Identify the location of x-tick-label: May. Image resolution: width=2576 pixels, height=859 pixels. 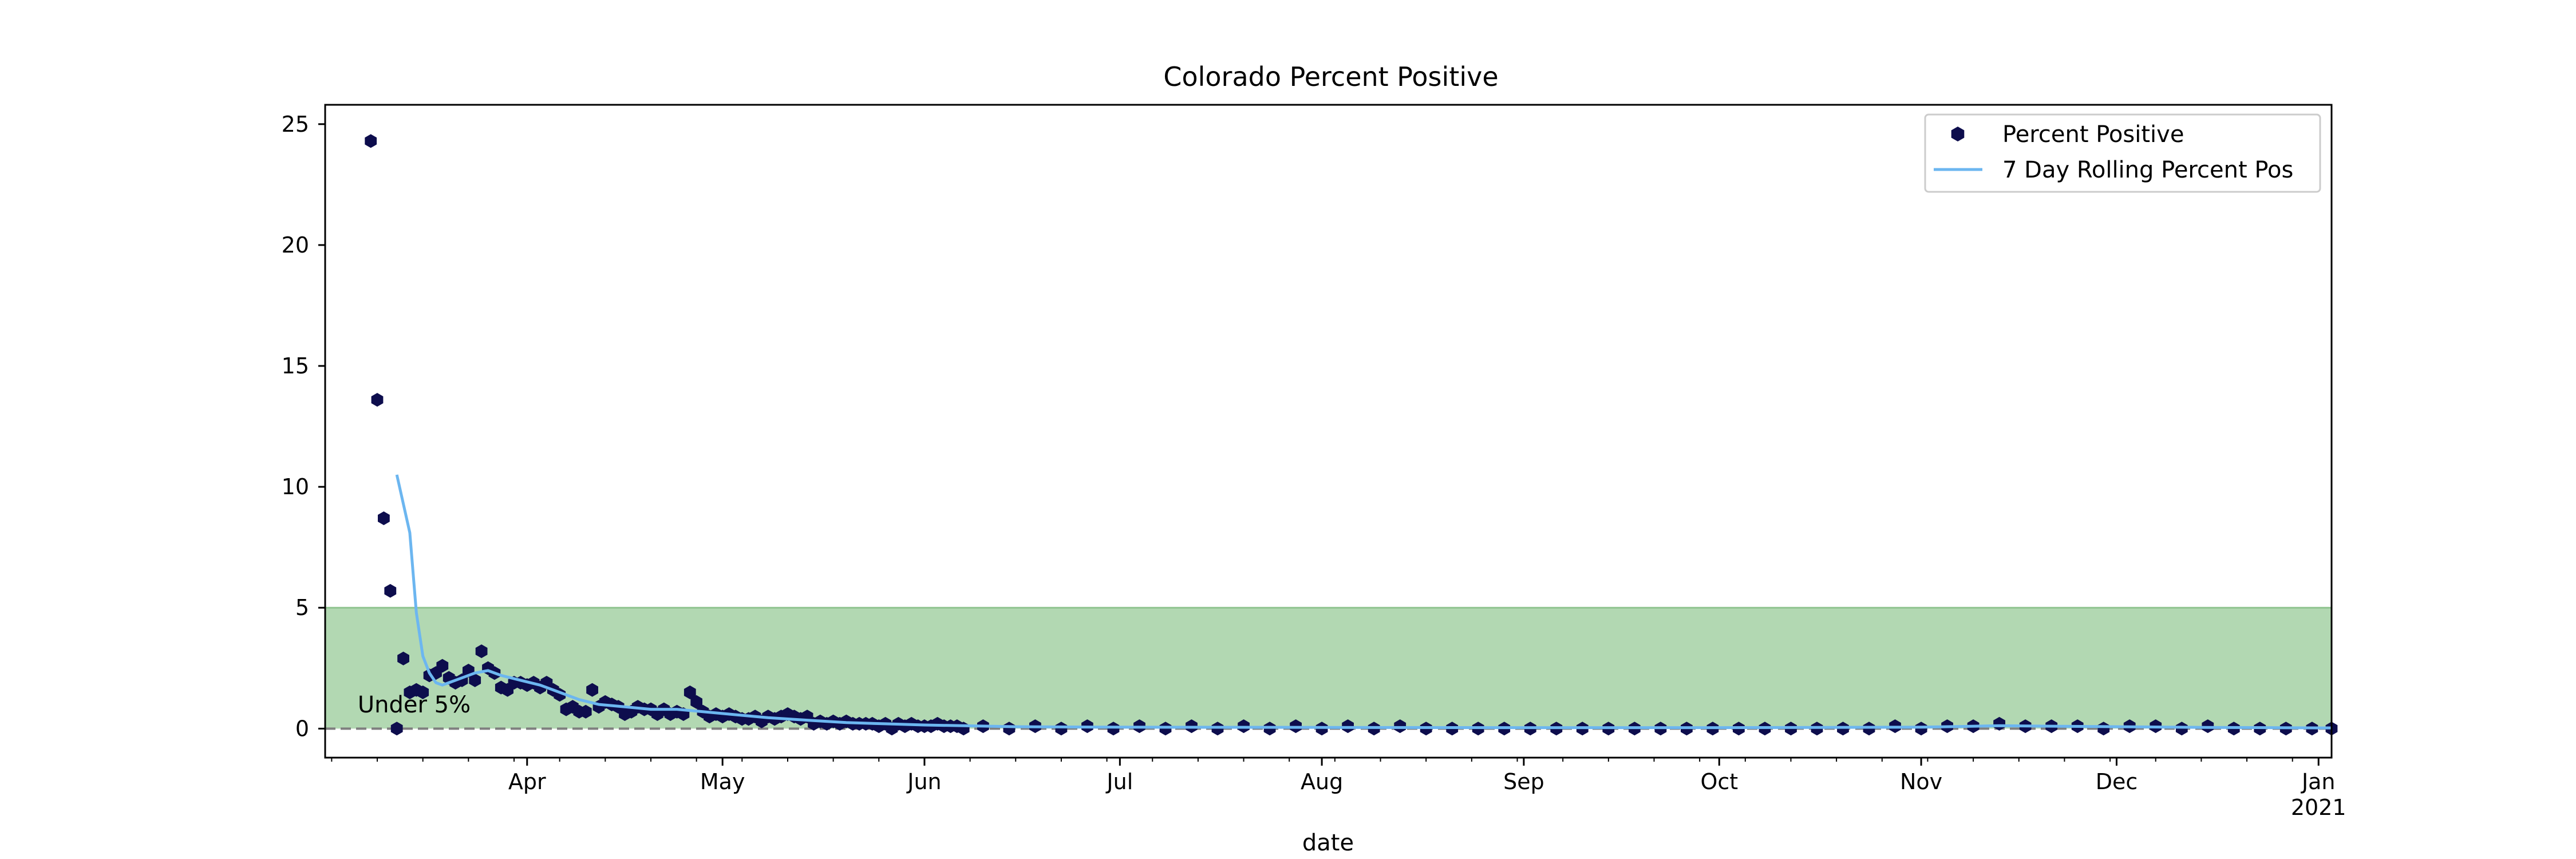
(722, 781).